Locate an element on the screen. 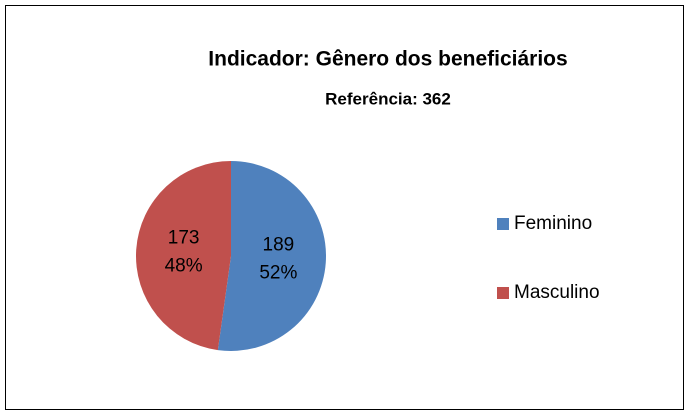  chart-subtitle: Referência: 362 is located at coordinates (388, 98).